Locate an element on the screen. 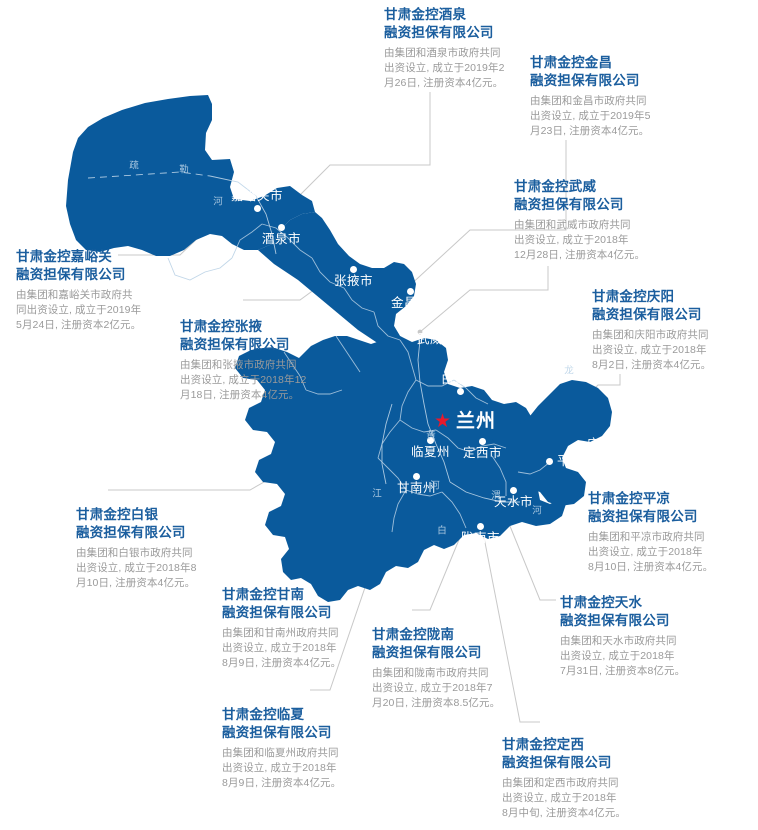 The image size is (758, 830). callout-title: 甘肃金控天水 融资担保有限公司 is located at coordinates (615, 611).